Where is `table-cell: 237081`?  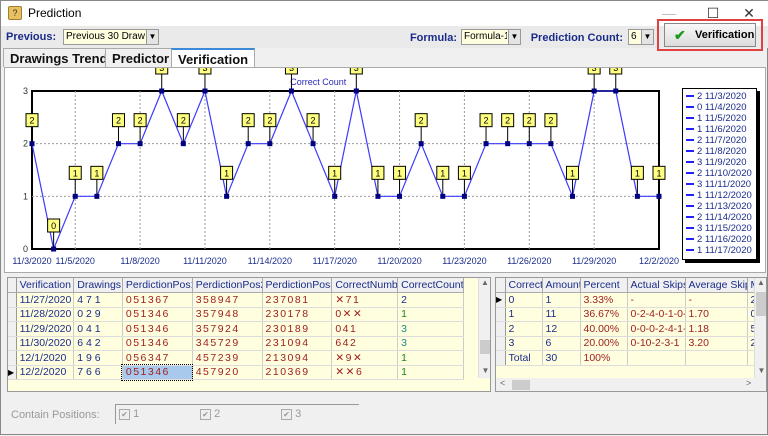 table-cell: 237081 is located at coordinates (297, 300).